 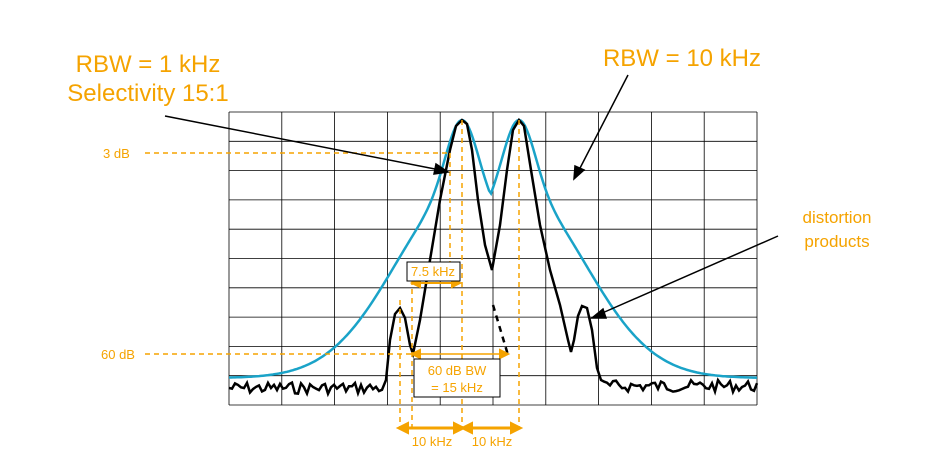 I want to click on bw-3db-label-box, so click(x=433, y=271).